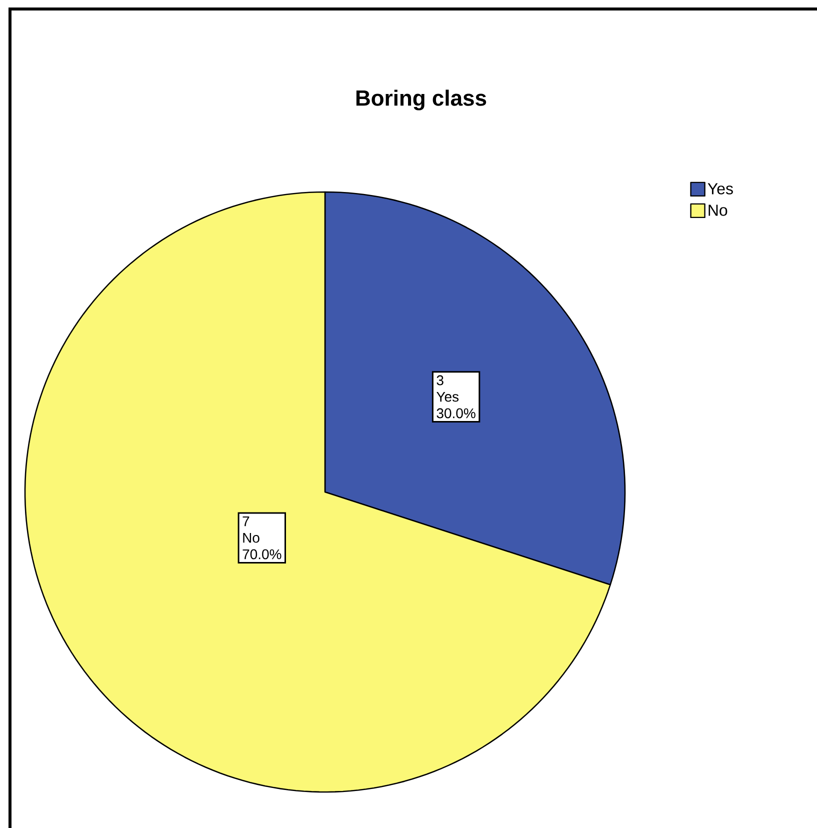  Describe the element at coordinates (720, 188) in the screenshot. I see `legend-label: Yes` at that location.